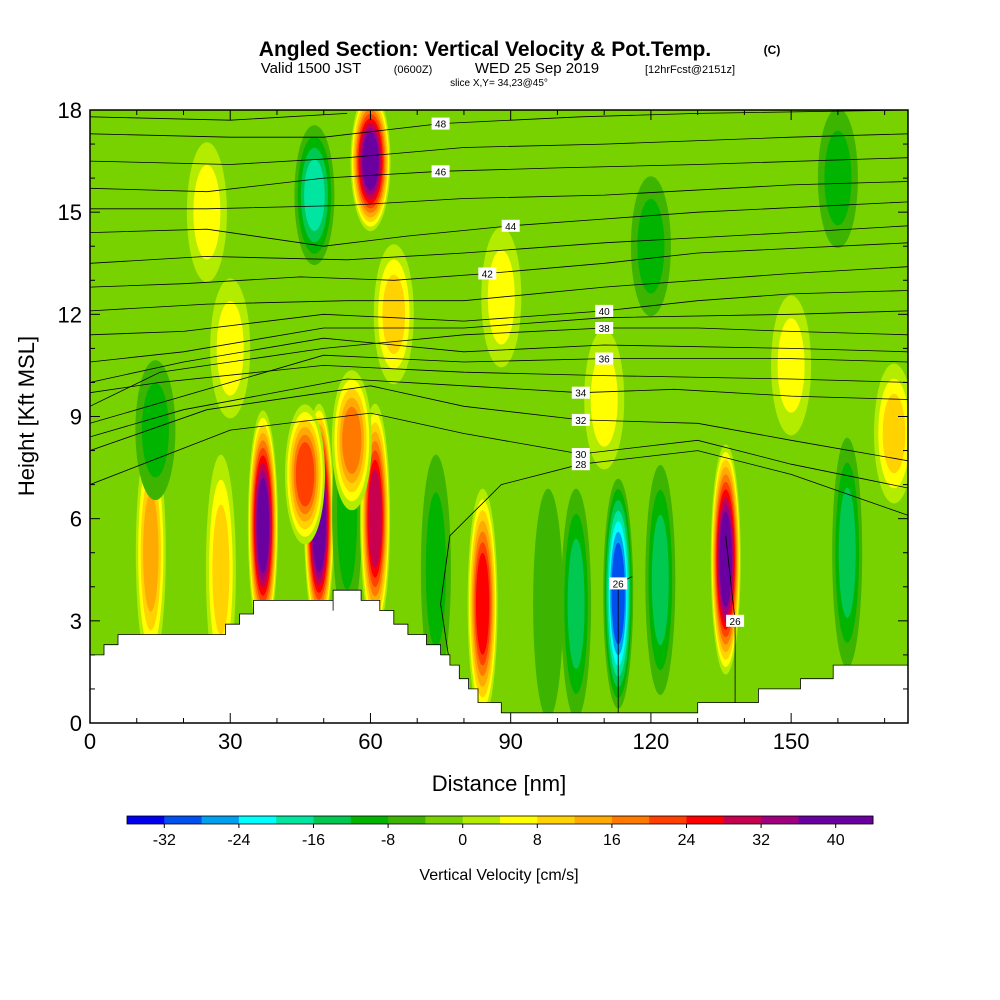 This screenshot has width=1000, height=1000. I want to click on isentrope-label-text: 28, so click(581, 465).